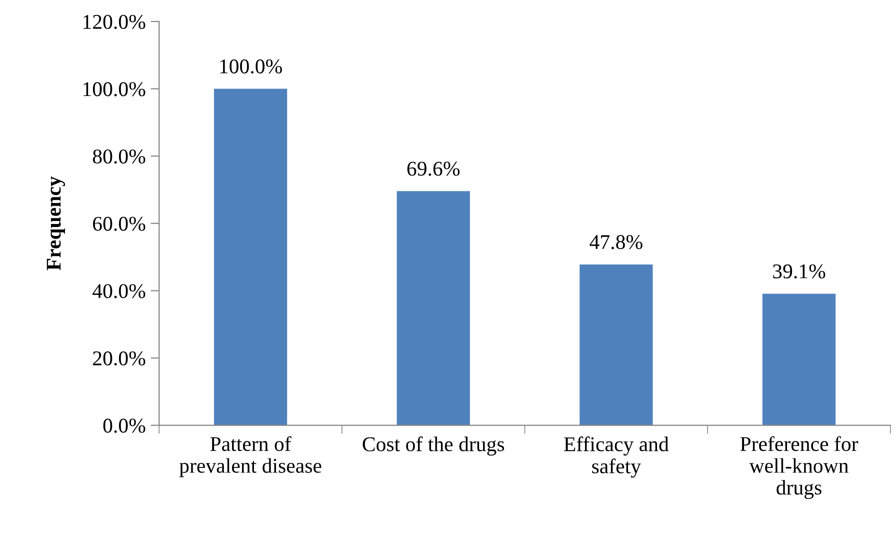 Image resolution: width=894 pixels, height=537 pixels. I want to click on y-tick-label: 100.0%, so click(115, 89).